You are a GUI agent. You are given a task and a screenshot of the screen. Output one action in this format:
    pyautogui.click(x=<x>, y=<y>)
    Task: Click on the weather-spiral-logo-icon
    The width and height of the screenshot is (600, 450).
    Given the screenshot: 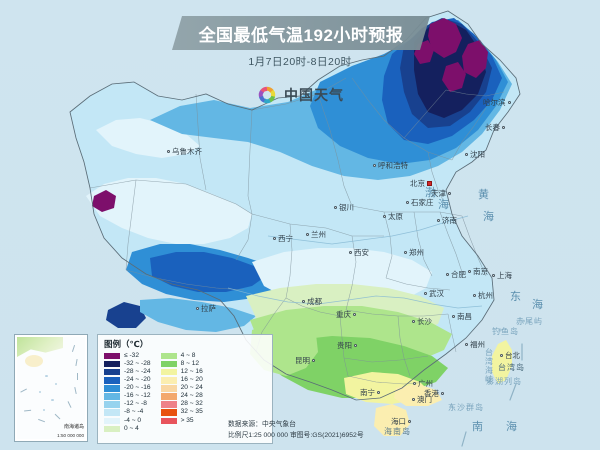 What is the action you would take?
    pyautogui.click(x=267, y=95)
    